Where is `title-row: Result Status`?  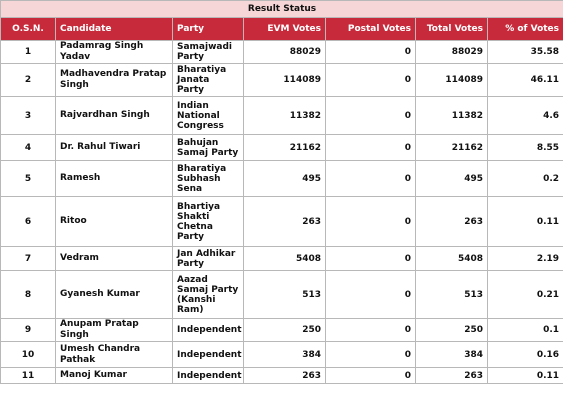 title-row: Result Status is located at coordinates (281, 9).